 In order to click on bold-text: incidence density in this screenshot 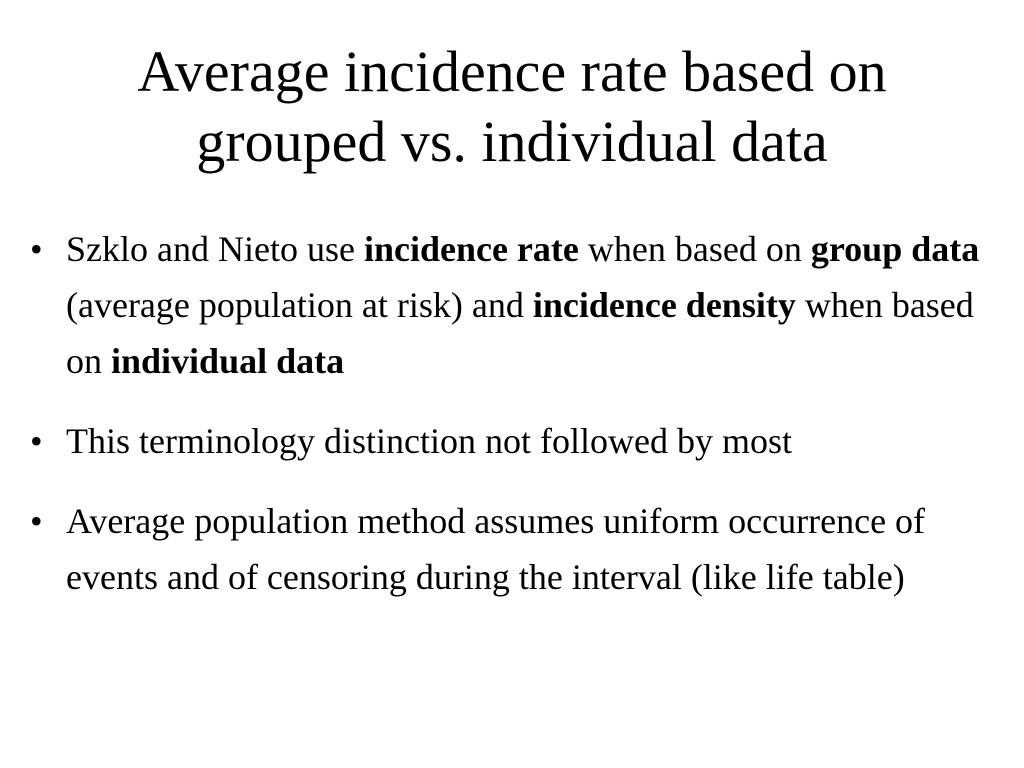, I will do `click(664, 305)`.